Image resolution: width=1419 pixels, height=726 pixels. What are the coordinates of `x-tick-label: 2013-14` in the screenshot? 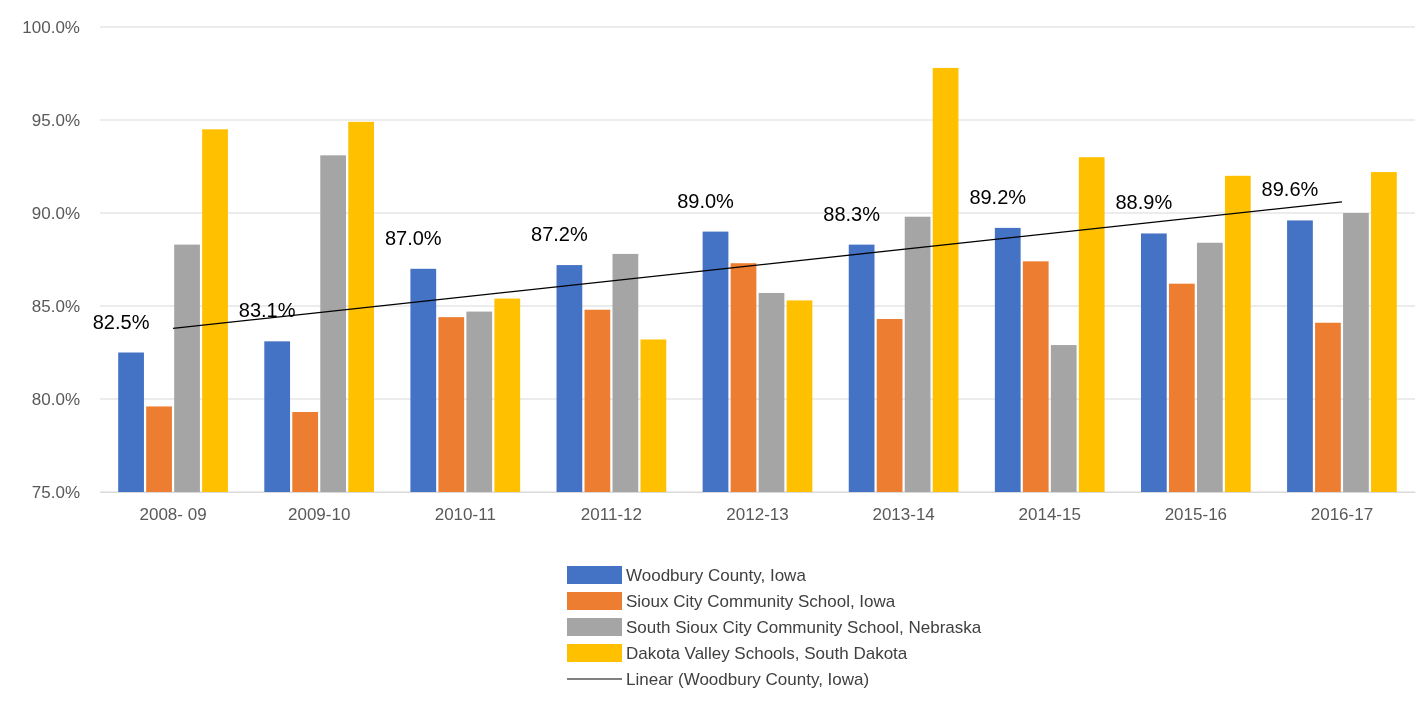 It's located at (903, 515).